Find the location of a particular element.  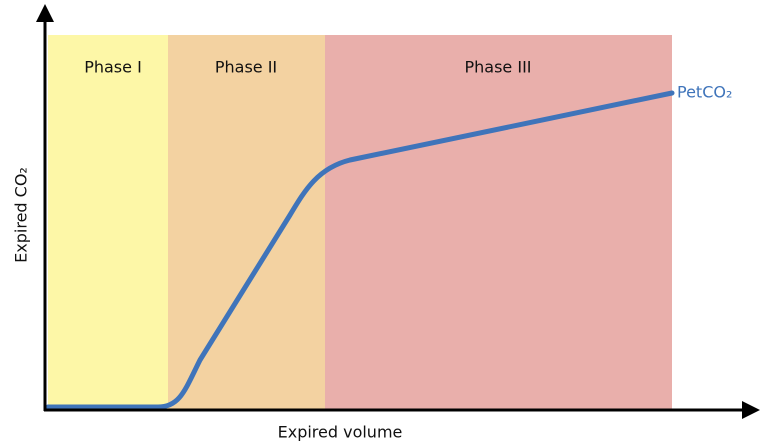

phase-label: Phase II is located at coordinates (246, 67).